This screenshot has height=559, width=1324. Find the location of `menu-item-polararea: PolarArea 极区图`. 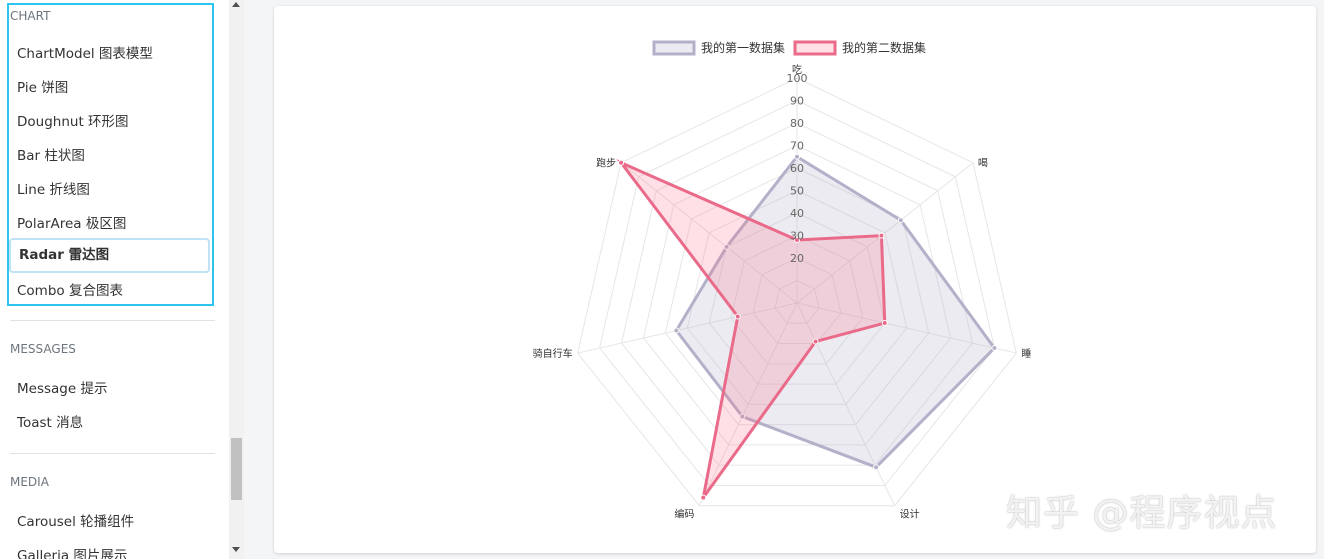

menu-item-polararea: PolarArea 极区图 is located at coordinates (72, 224).